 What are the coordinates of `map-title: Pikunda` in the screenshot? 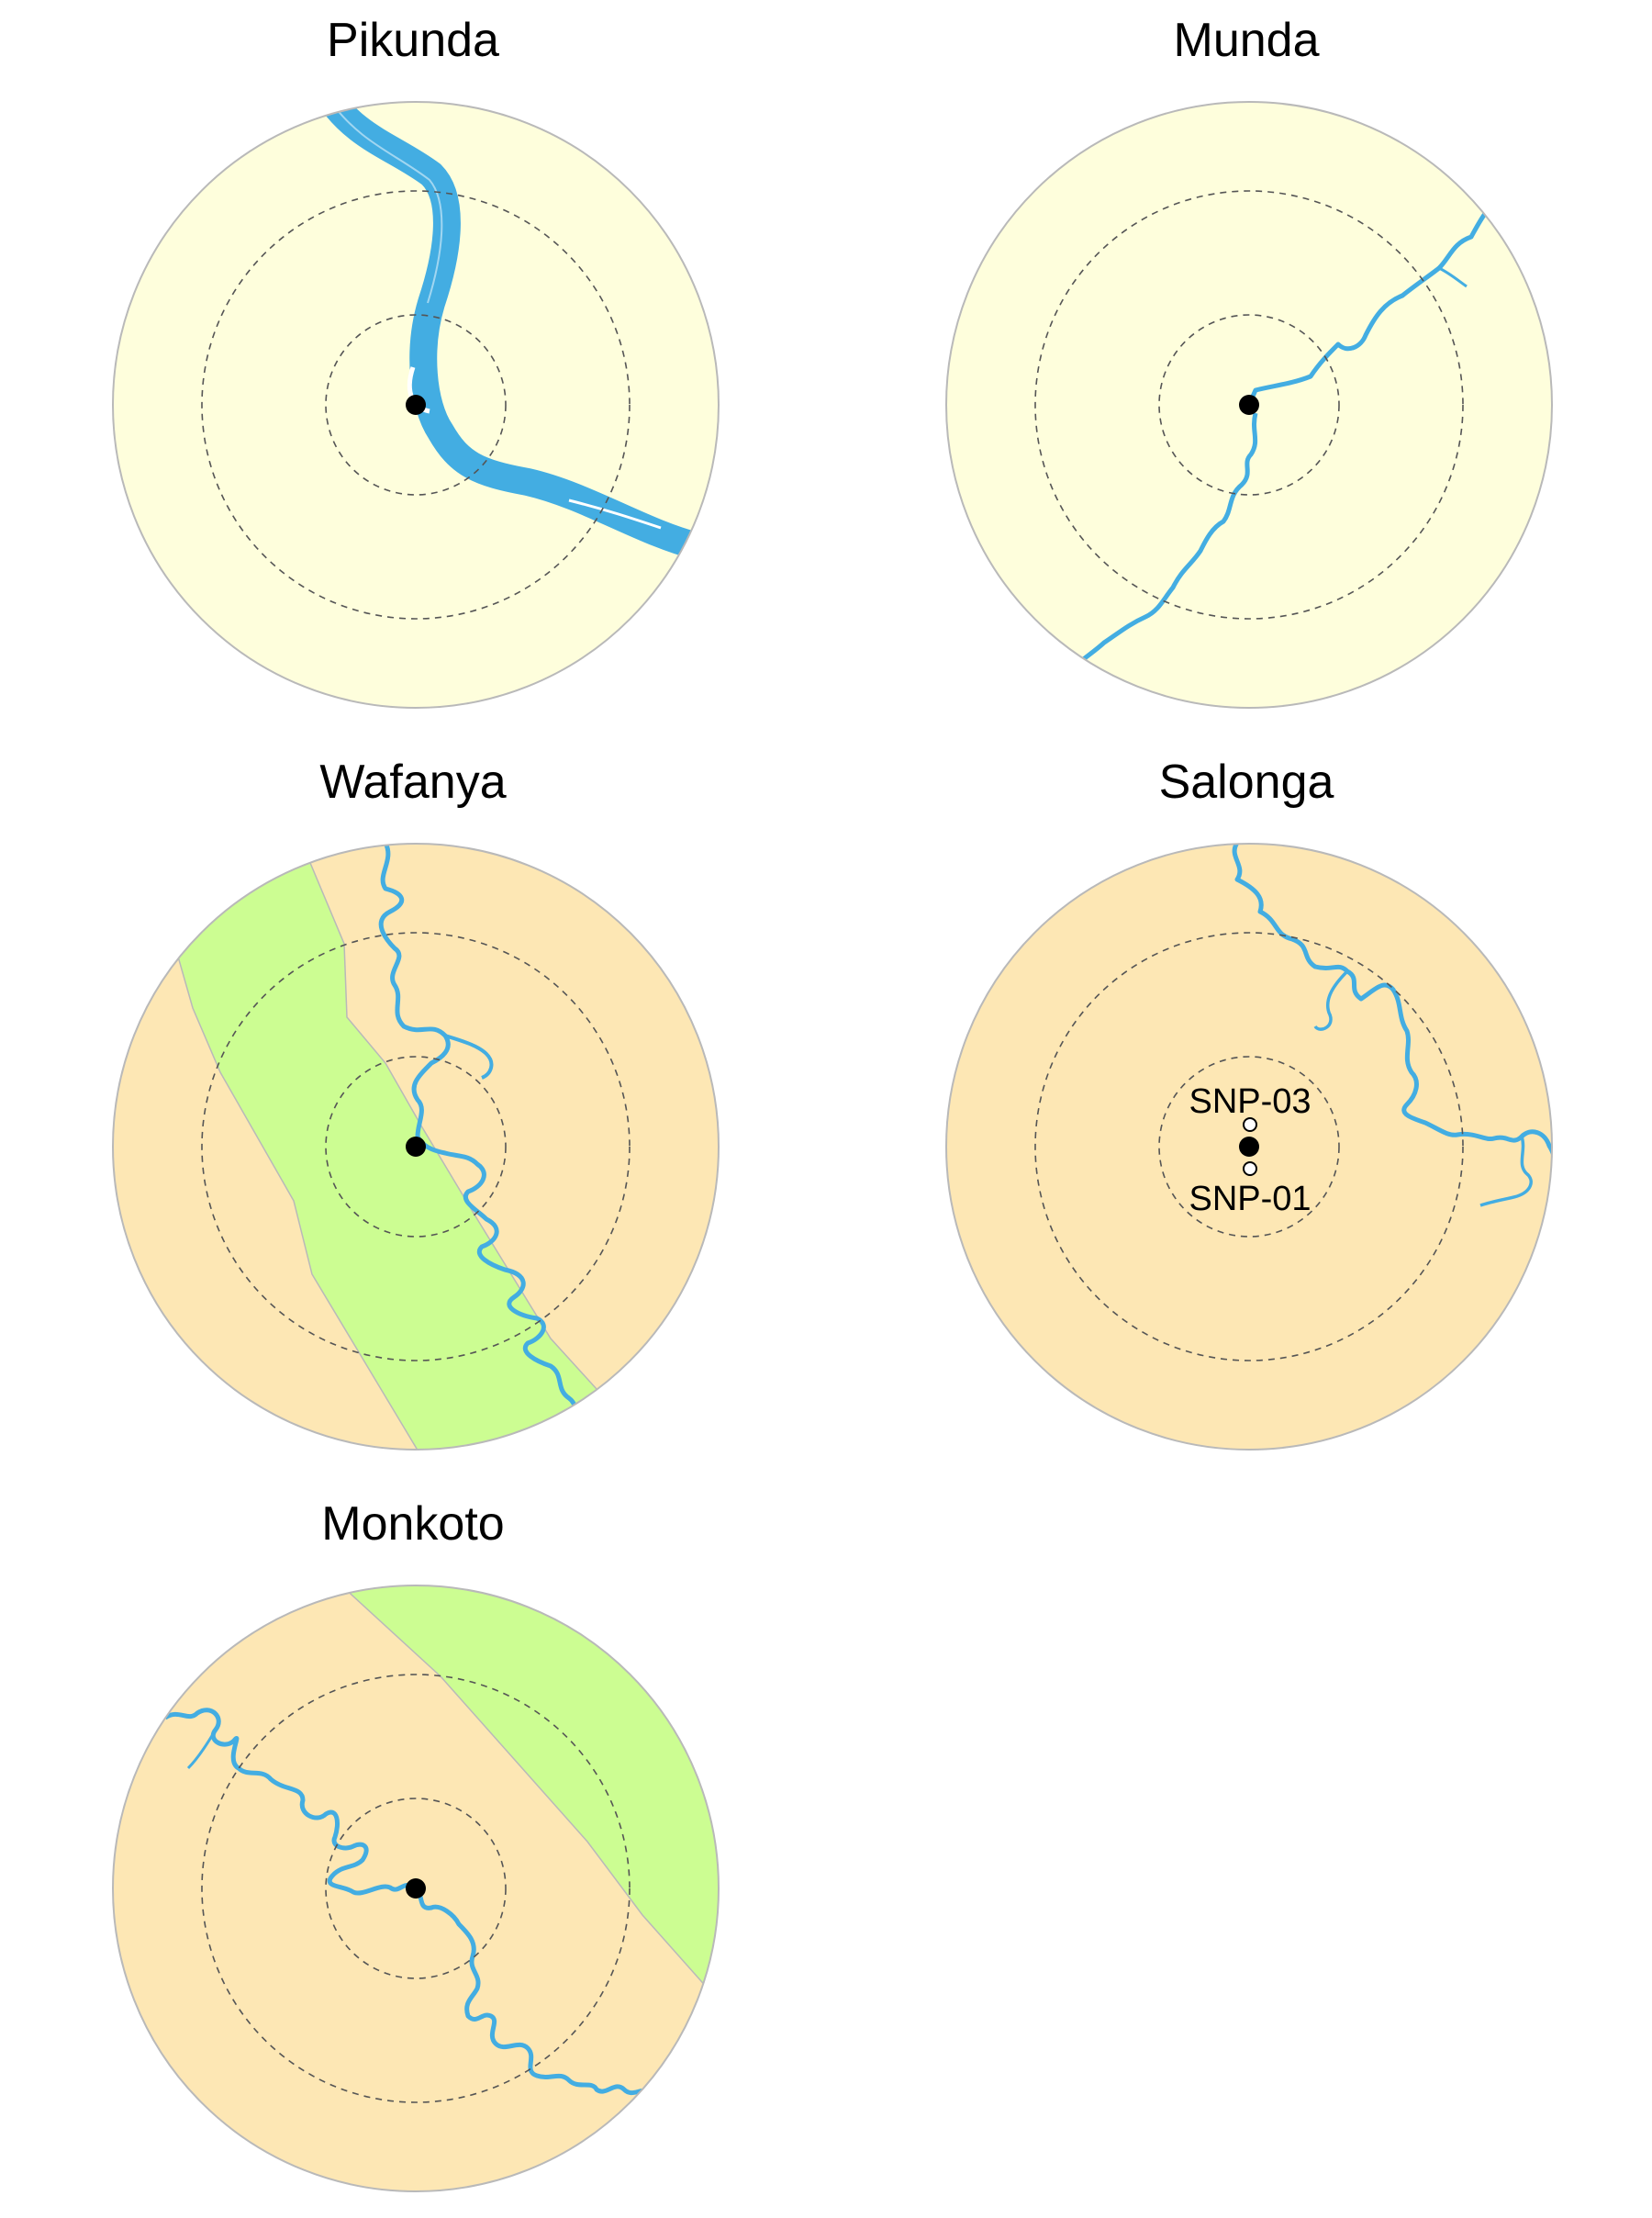 It's located at (413, 40).